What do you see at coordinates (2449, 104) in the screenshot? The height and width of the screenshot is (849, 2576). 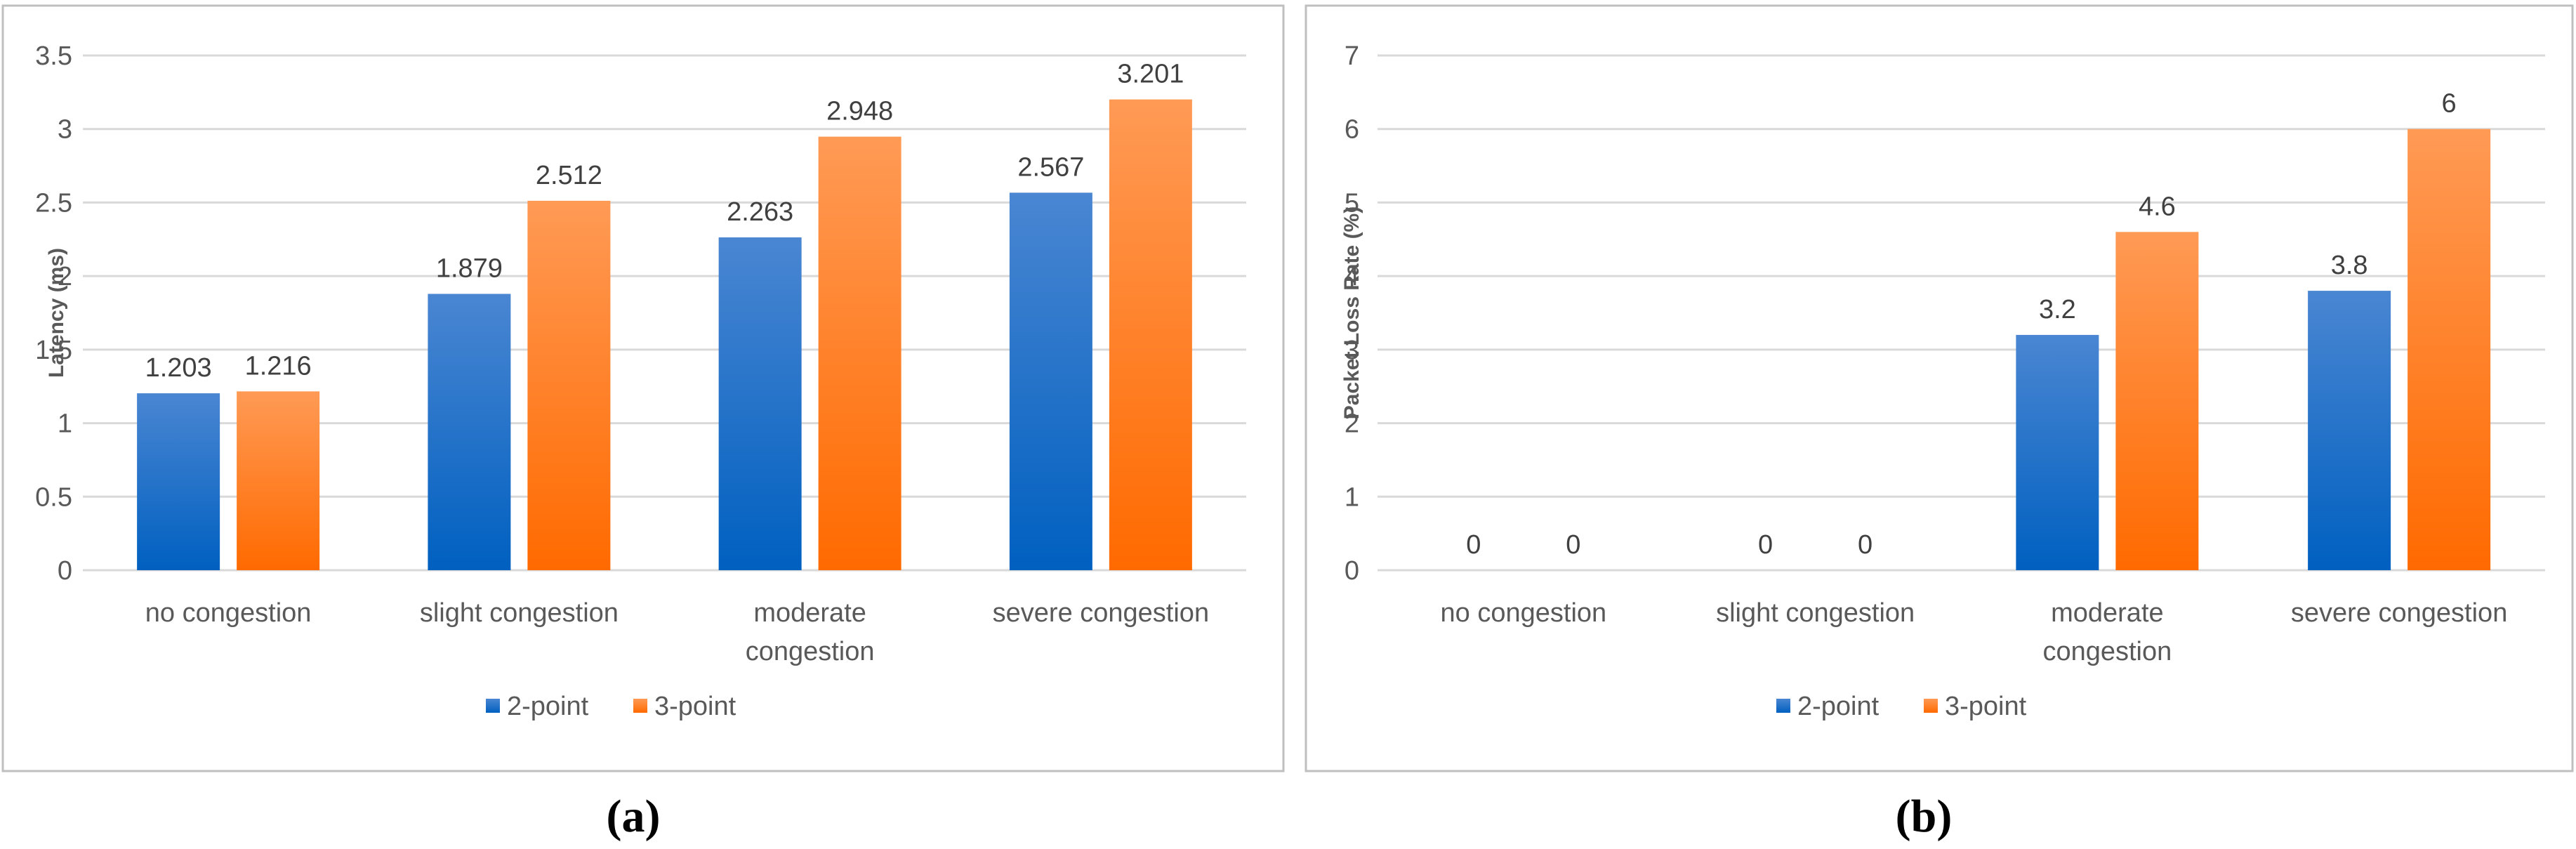 I see `data-label: 6` at bounding box center [2449, 104].